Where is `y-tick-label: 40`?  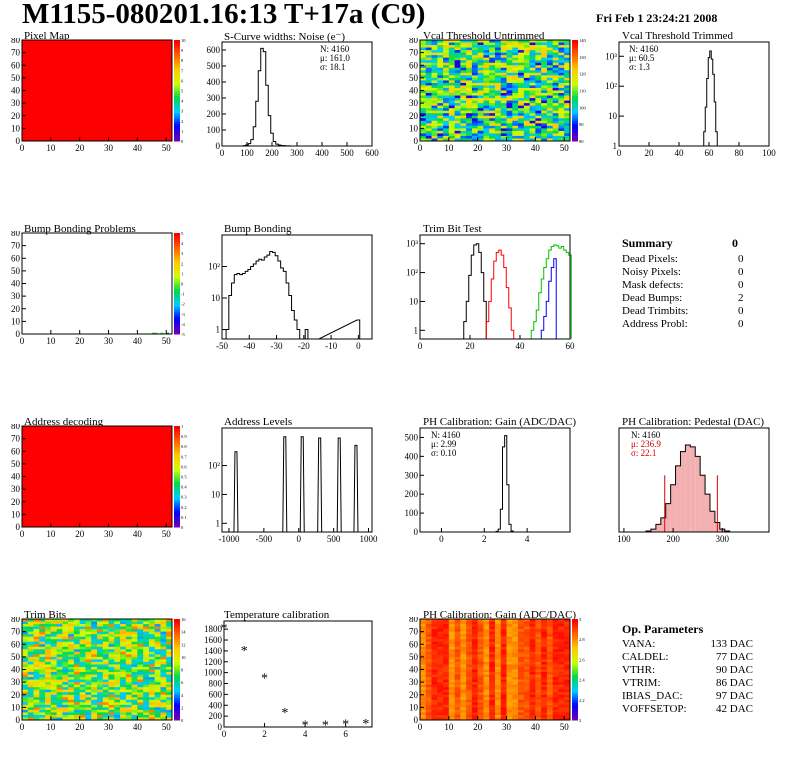
y-tick-label: 40 is located at coordinates (414, 670).